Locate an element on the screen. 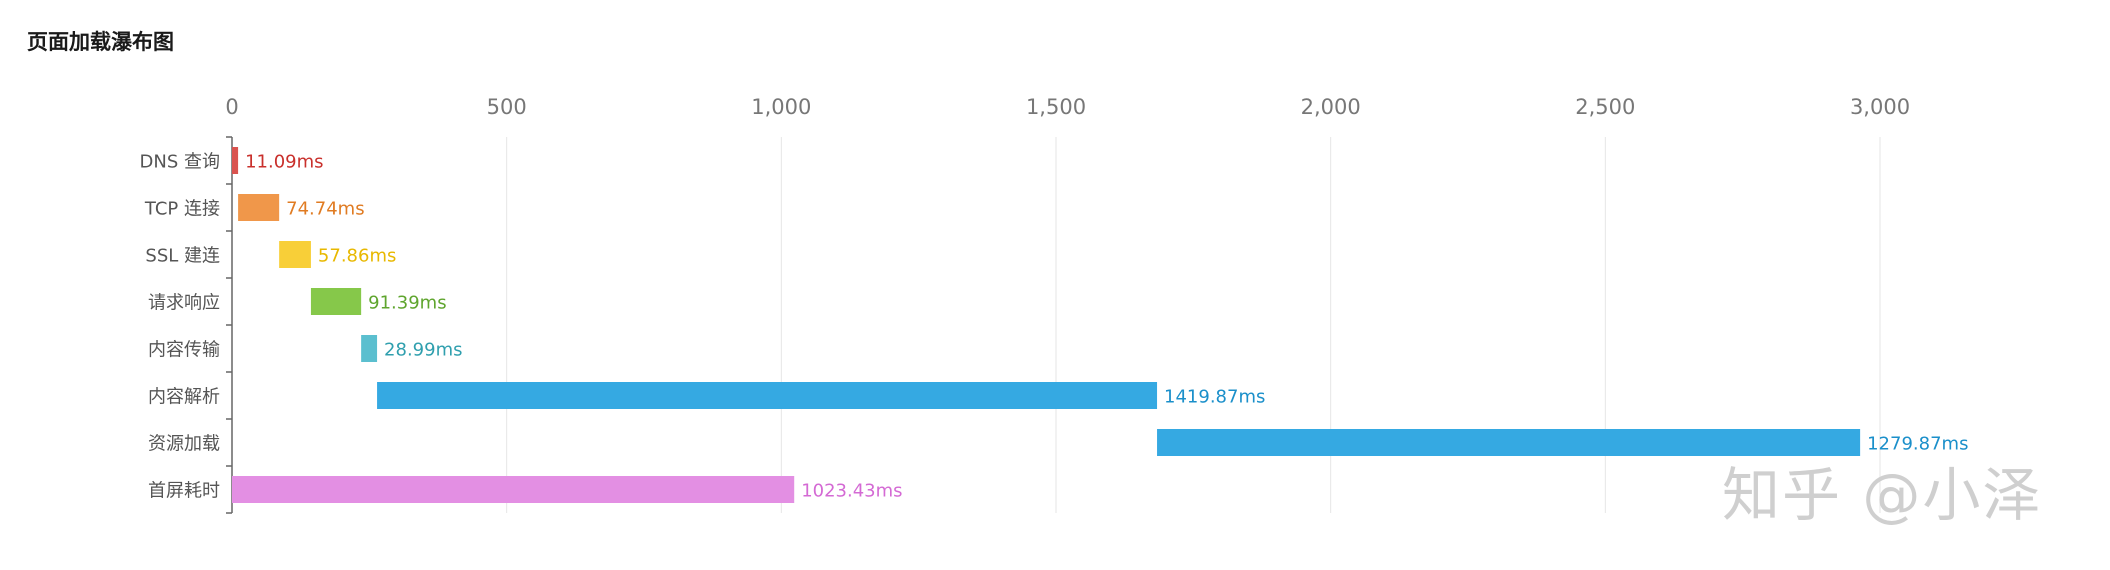  data-label: 91.39ms is located at coordinates (407, 303).